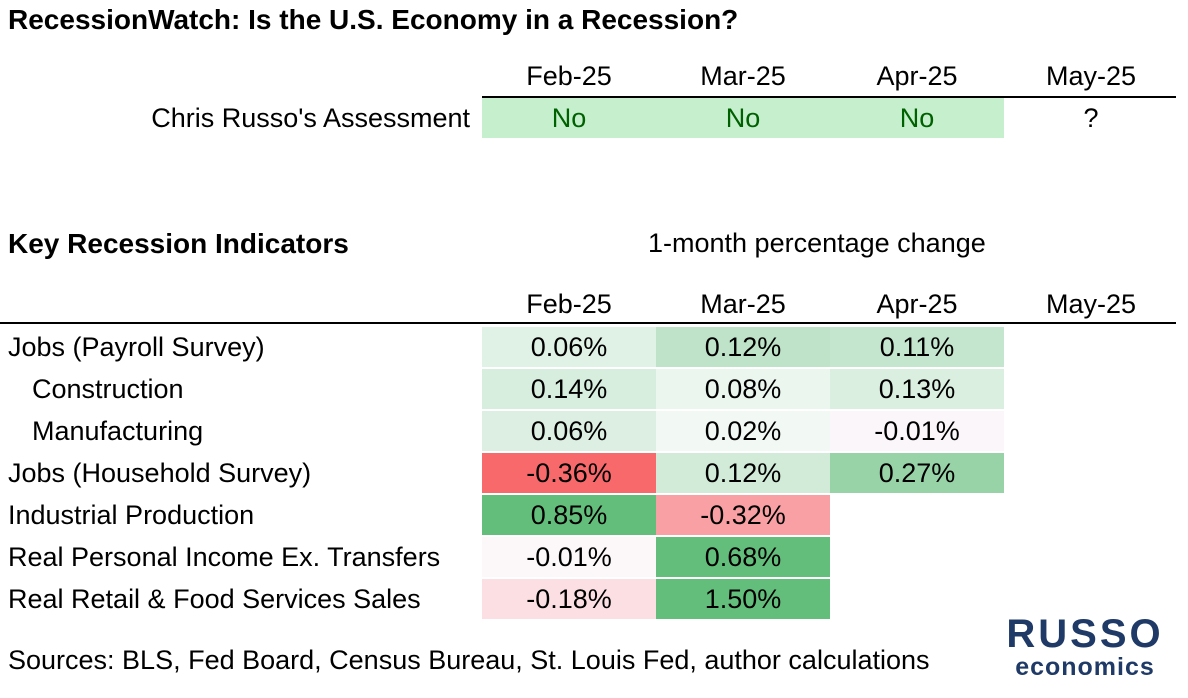  Describe the element at coordinates (214, 599) in the screenshot. I see `indicator-label: Real Retail & Food Services Sales` at that location.